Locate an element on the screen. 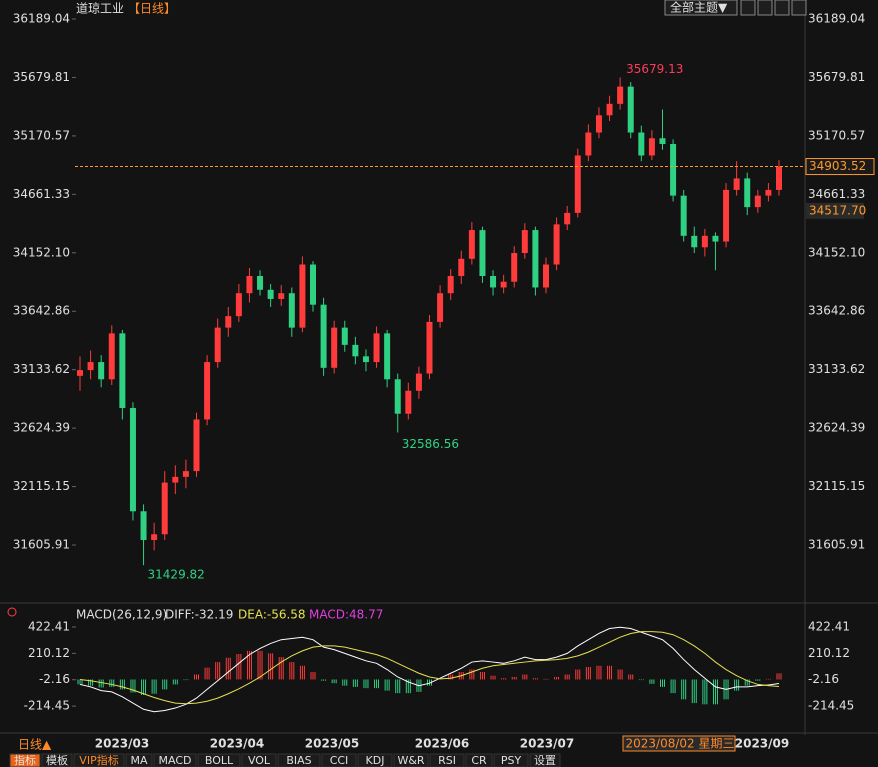  tab-label: CR is located at coordinates (479, 760).